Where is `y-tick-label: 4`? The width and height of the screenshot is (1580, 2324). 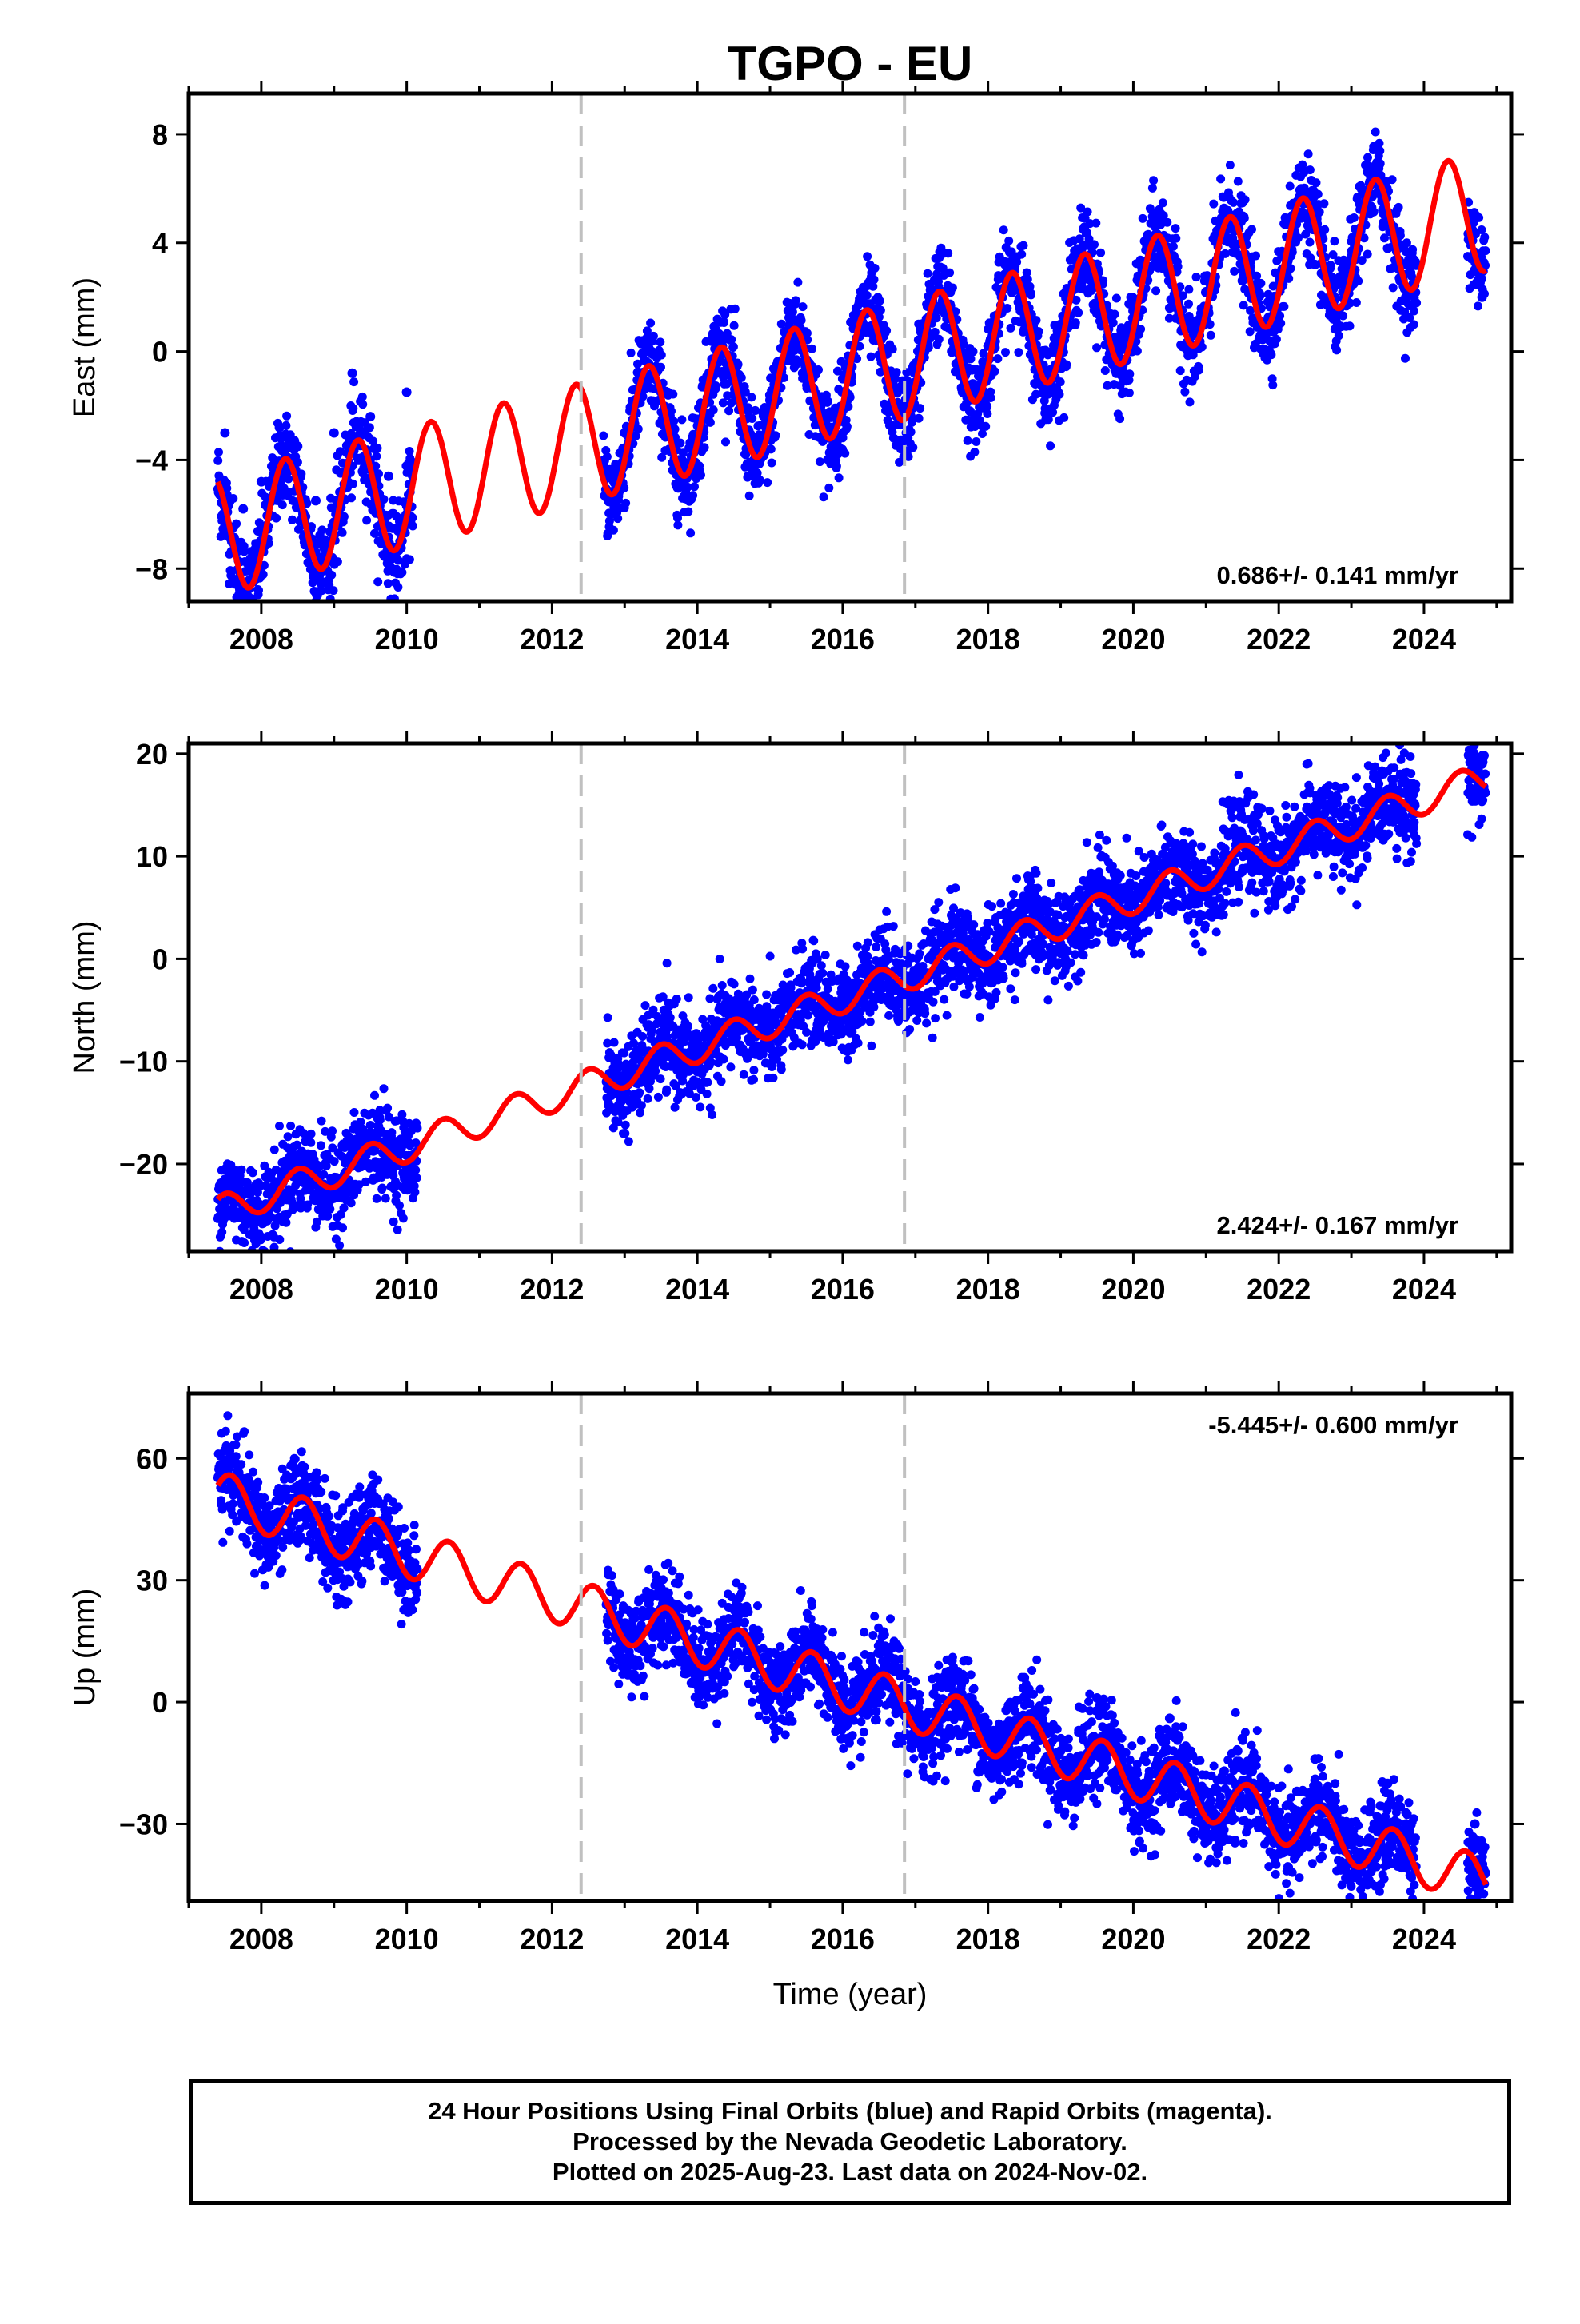
y-tick-label: 4 is located at coordinates (160, 244).